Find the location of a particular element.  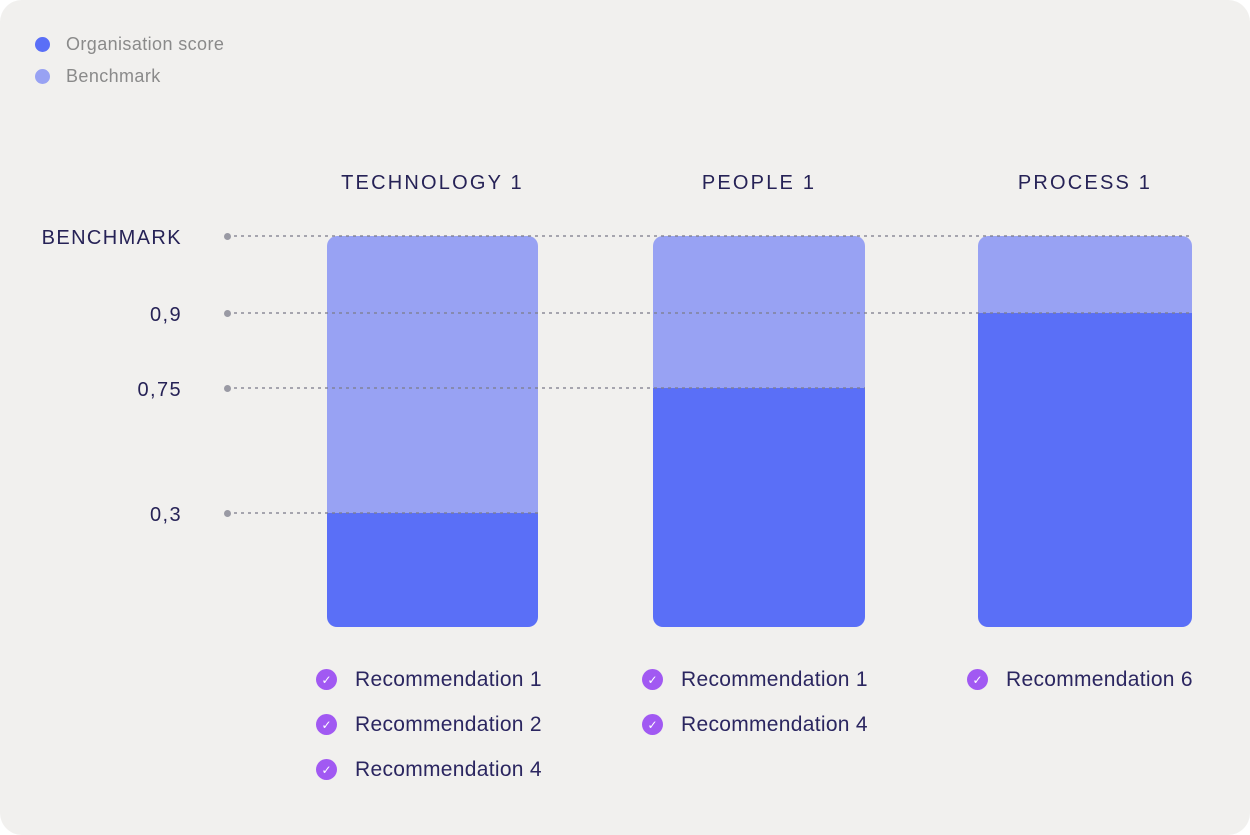

y-axis-tick-label: 0,75 is located at coordinates (159, 390).